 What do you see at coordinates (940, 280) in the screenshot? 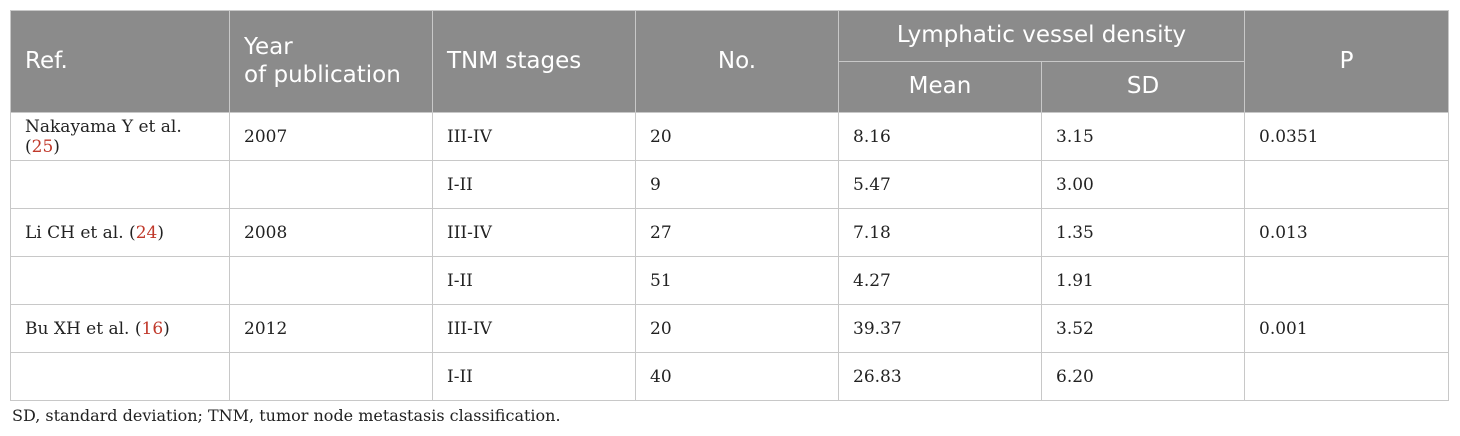
I see `cell-mean: 4.27` at bounding box center [940, 280].